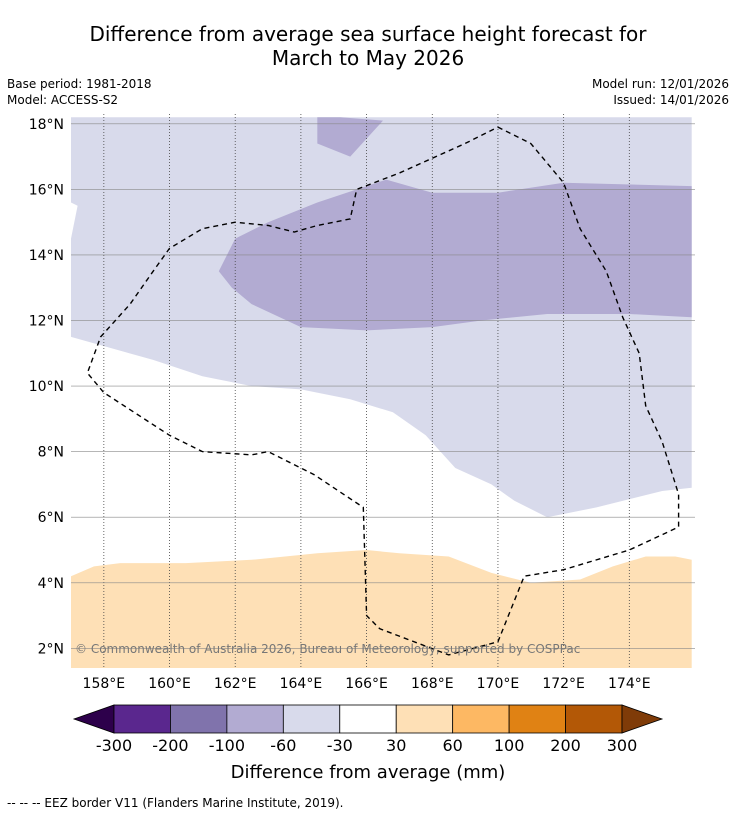 This screenshot has width=736, height=816. Describe the element at coordinates (366, 684) in the screenshot. I see `x-tick-label: 166°E` at that location.